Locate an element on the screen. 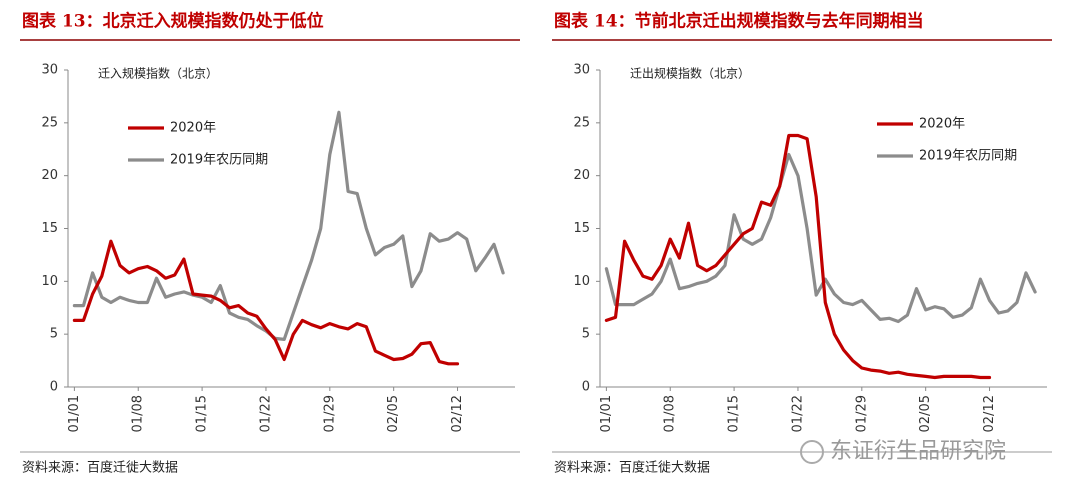  chart-subtitle: 迁入规模指数（北京） is located at coordinates (158, 73).